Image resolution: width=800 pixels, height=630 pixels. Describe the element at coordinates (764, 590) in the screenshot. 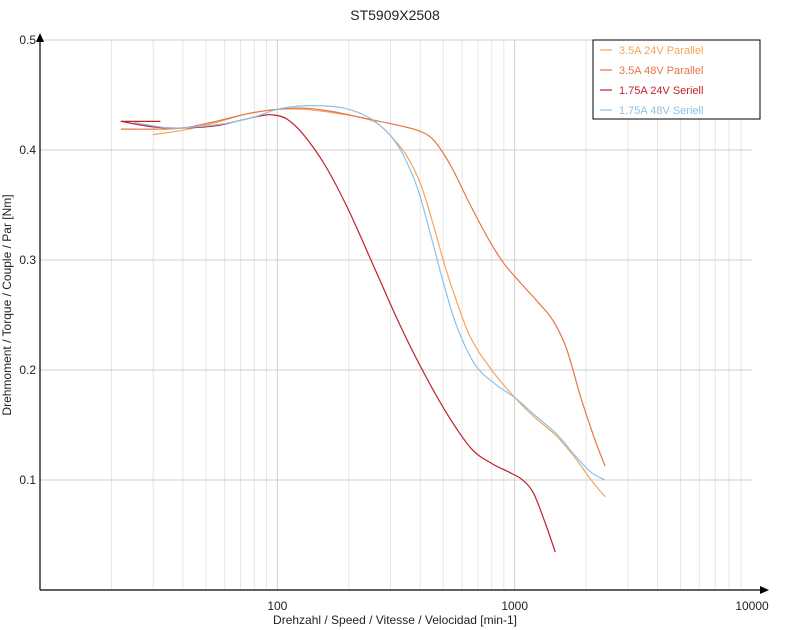

I see `x-axis-arrow-icon` at that location.